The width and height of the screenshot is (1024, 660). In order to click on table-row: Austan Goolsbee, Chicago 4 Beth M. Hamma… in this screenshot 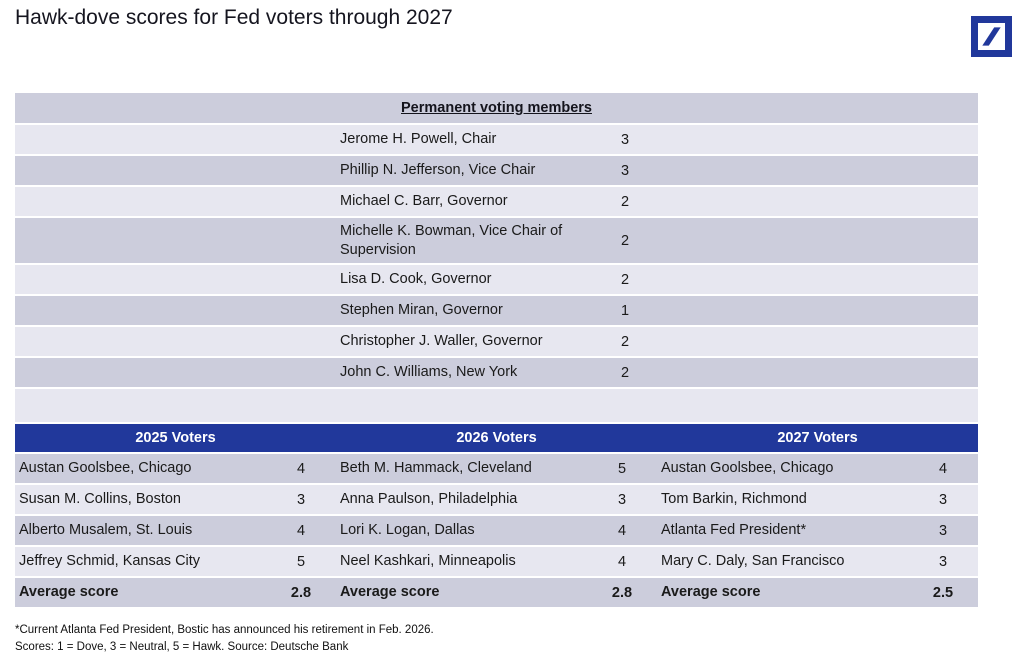, I will do `click(496, 468)`.